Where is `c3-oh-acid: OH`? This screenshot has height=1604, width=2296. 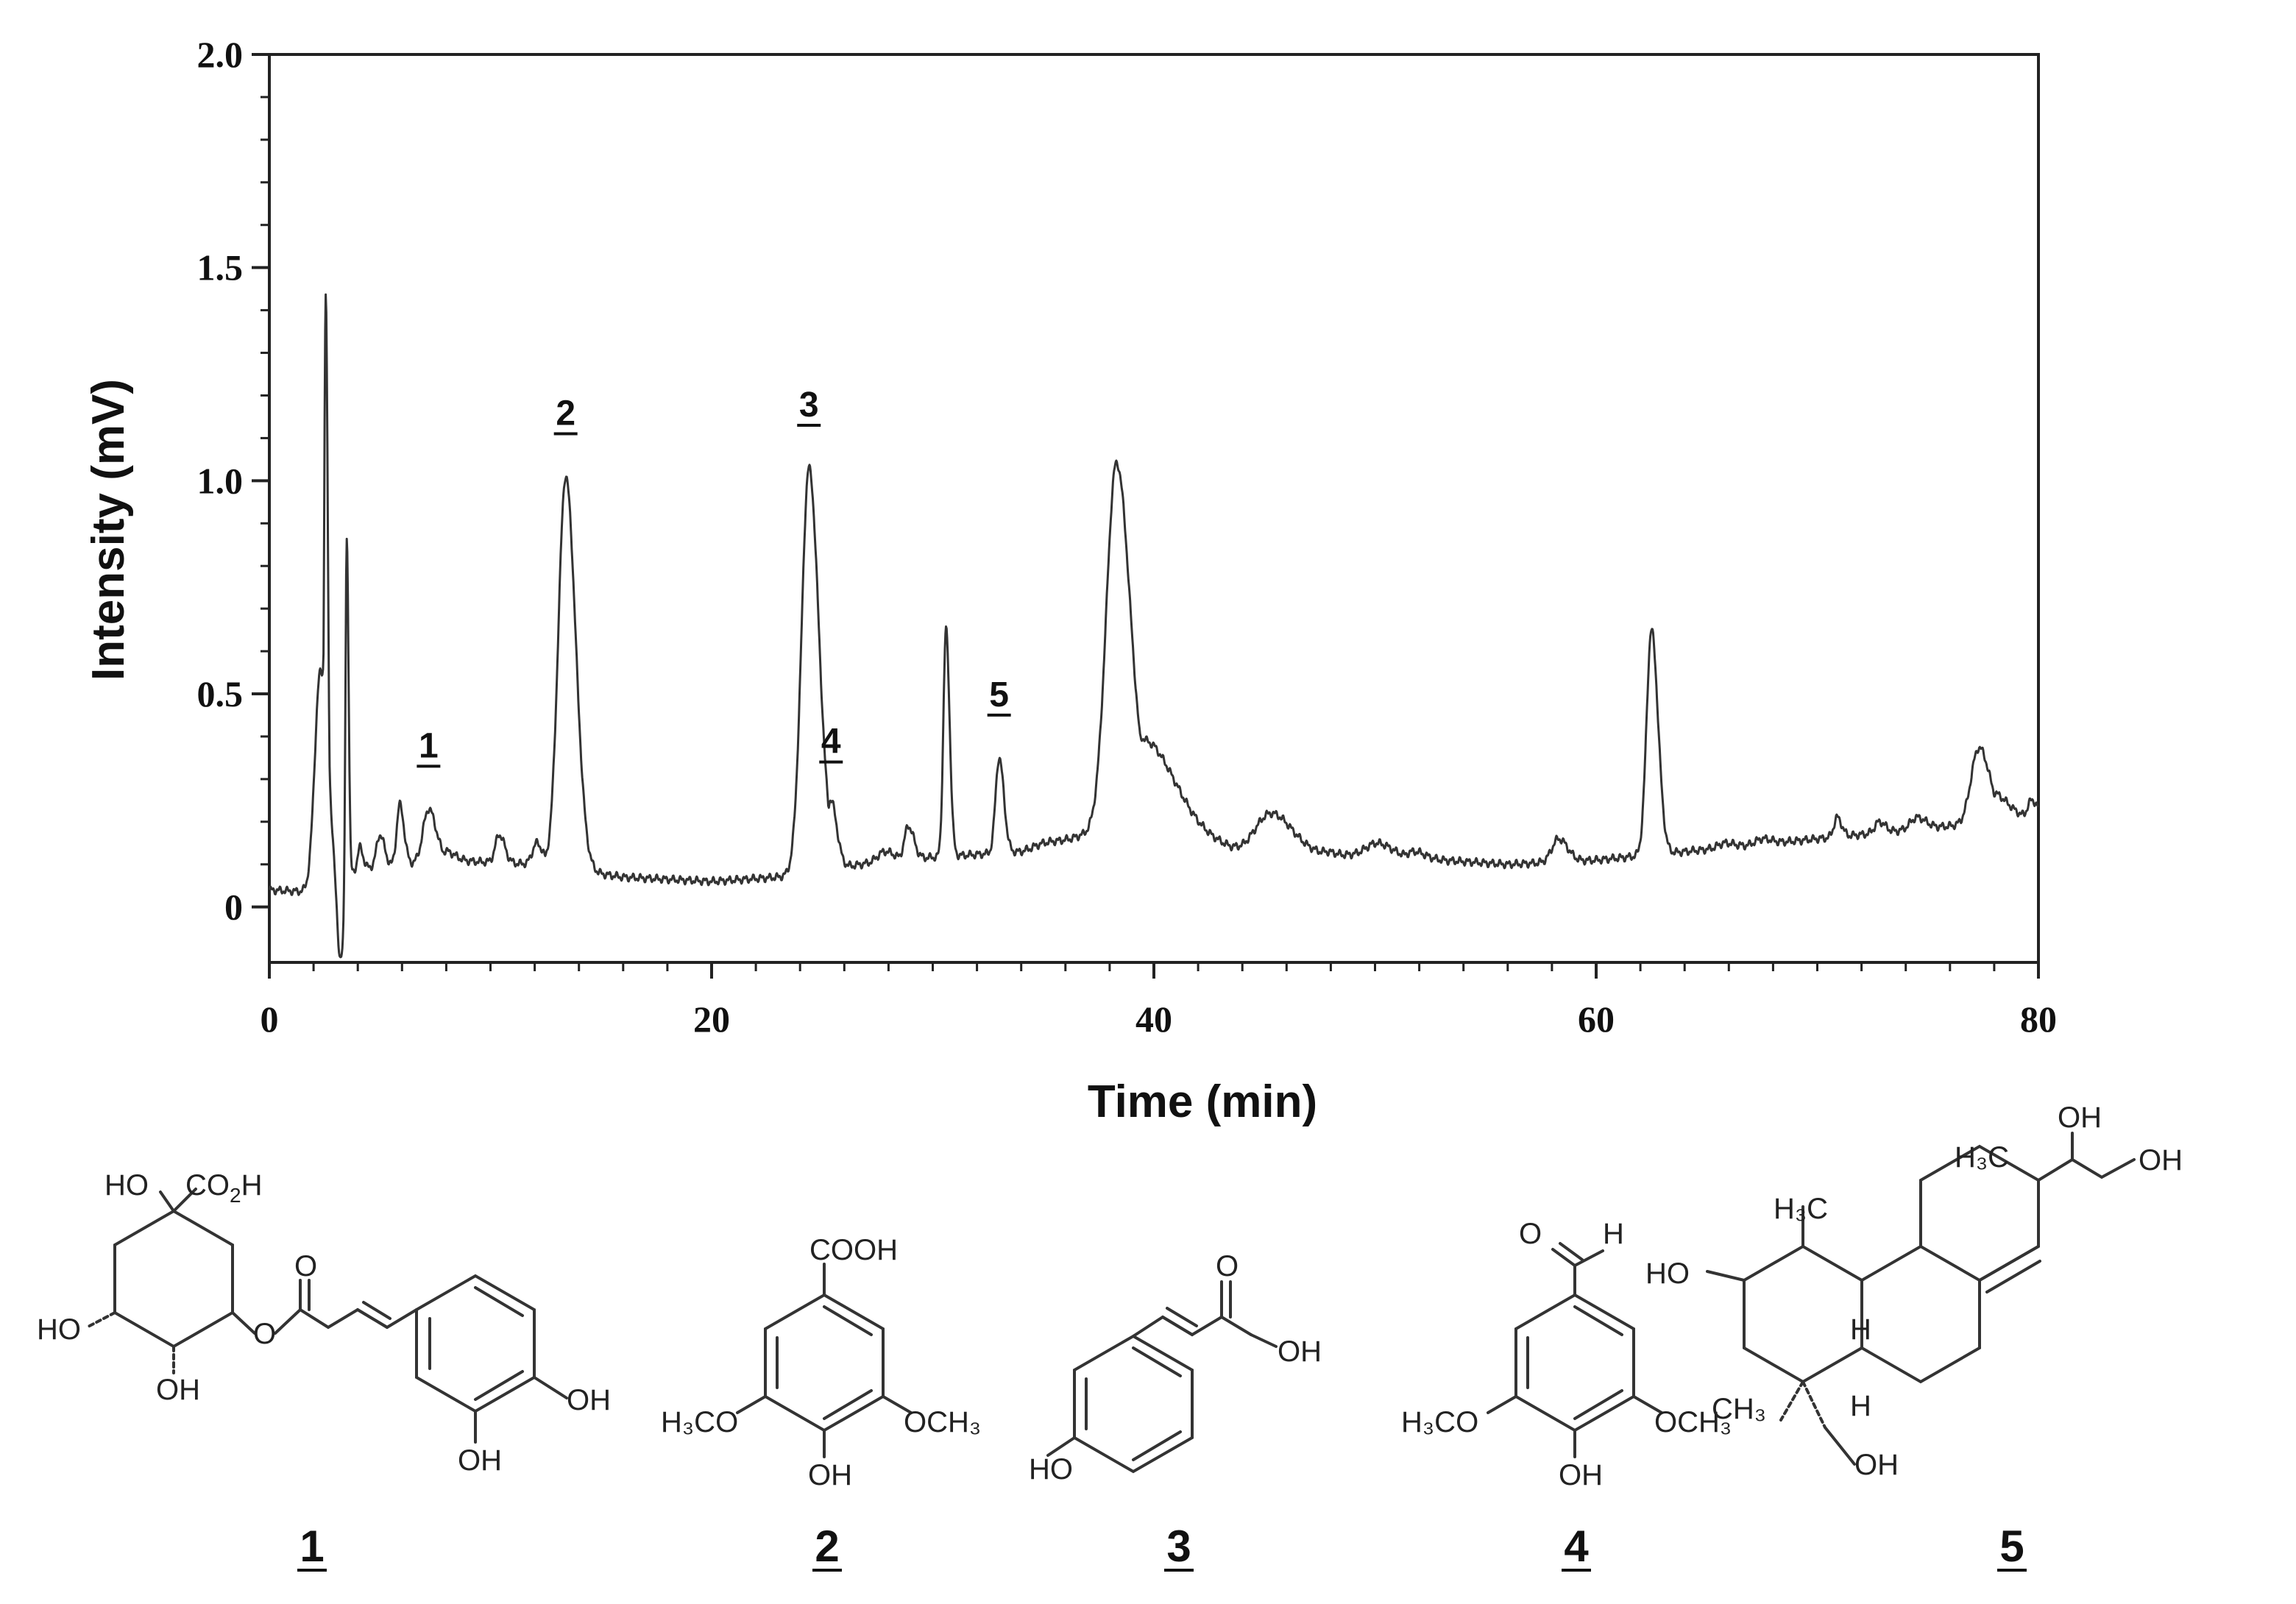
c3-oh-acid: OH is located at coordinates (1300, 1351).